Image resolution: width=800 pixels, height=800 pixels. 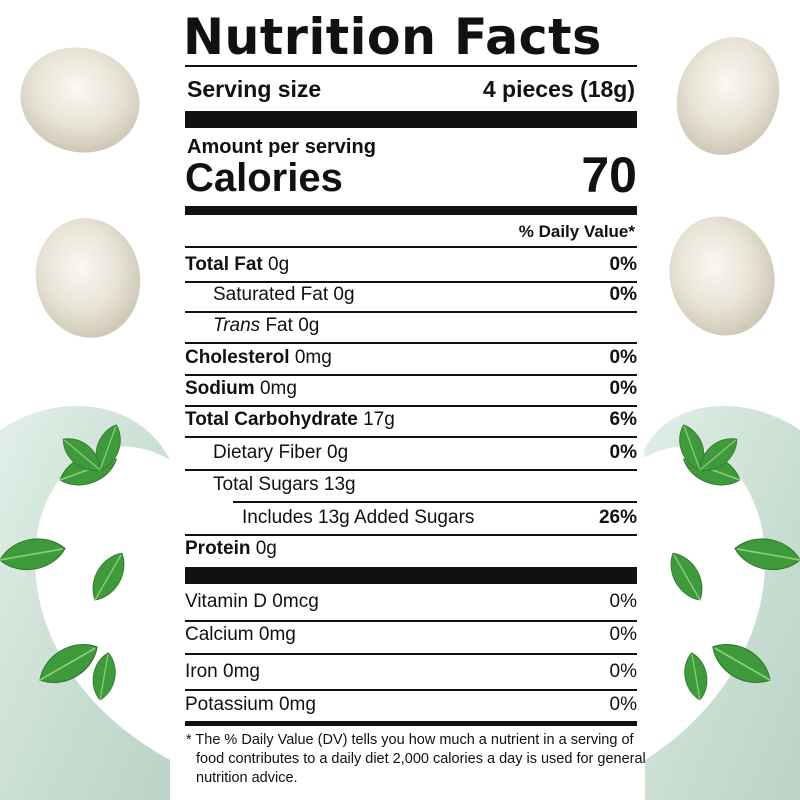 I want to click on nutrient: Sodium 0mg, so click(x=241, y=389).